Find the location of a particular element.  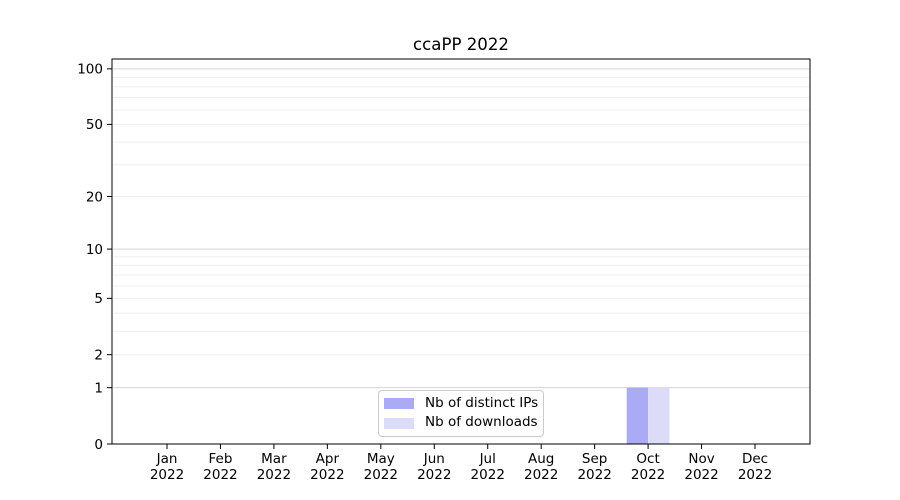

chart-title: ccaPP 2022 is located at coordinates (461, 44).